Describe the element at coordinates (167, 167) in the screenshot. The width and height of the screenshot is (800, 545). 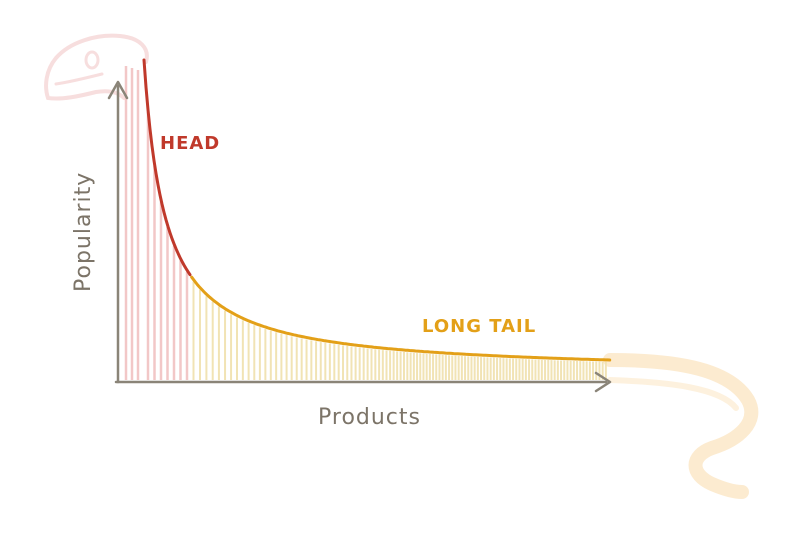
I see `head-curve` at that location.